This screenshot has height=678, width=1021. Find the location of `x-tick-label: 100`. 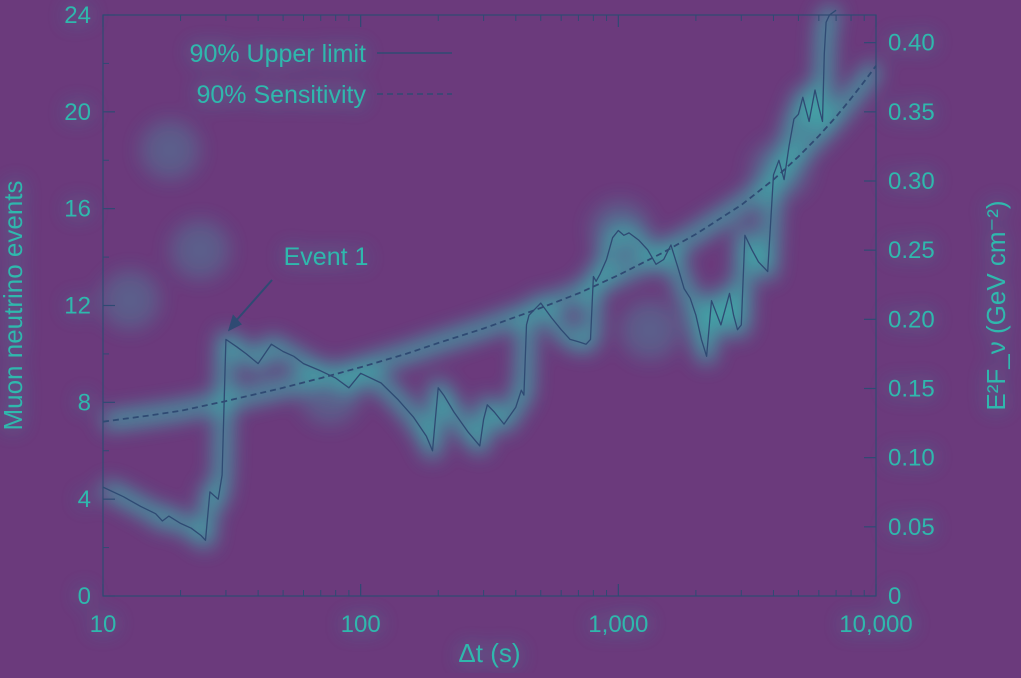

x-tick-label: 100 is located at coordinates (361, 624).